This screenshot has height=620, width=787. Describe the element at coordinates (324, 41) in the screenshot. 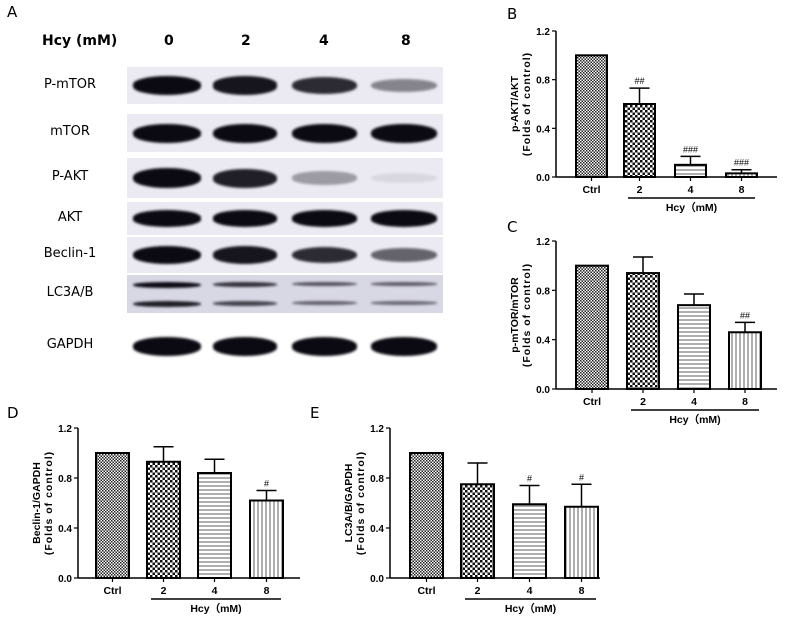

I see `lane-label: 4` at that location.